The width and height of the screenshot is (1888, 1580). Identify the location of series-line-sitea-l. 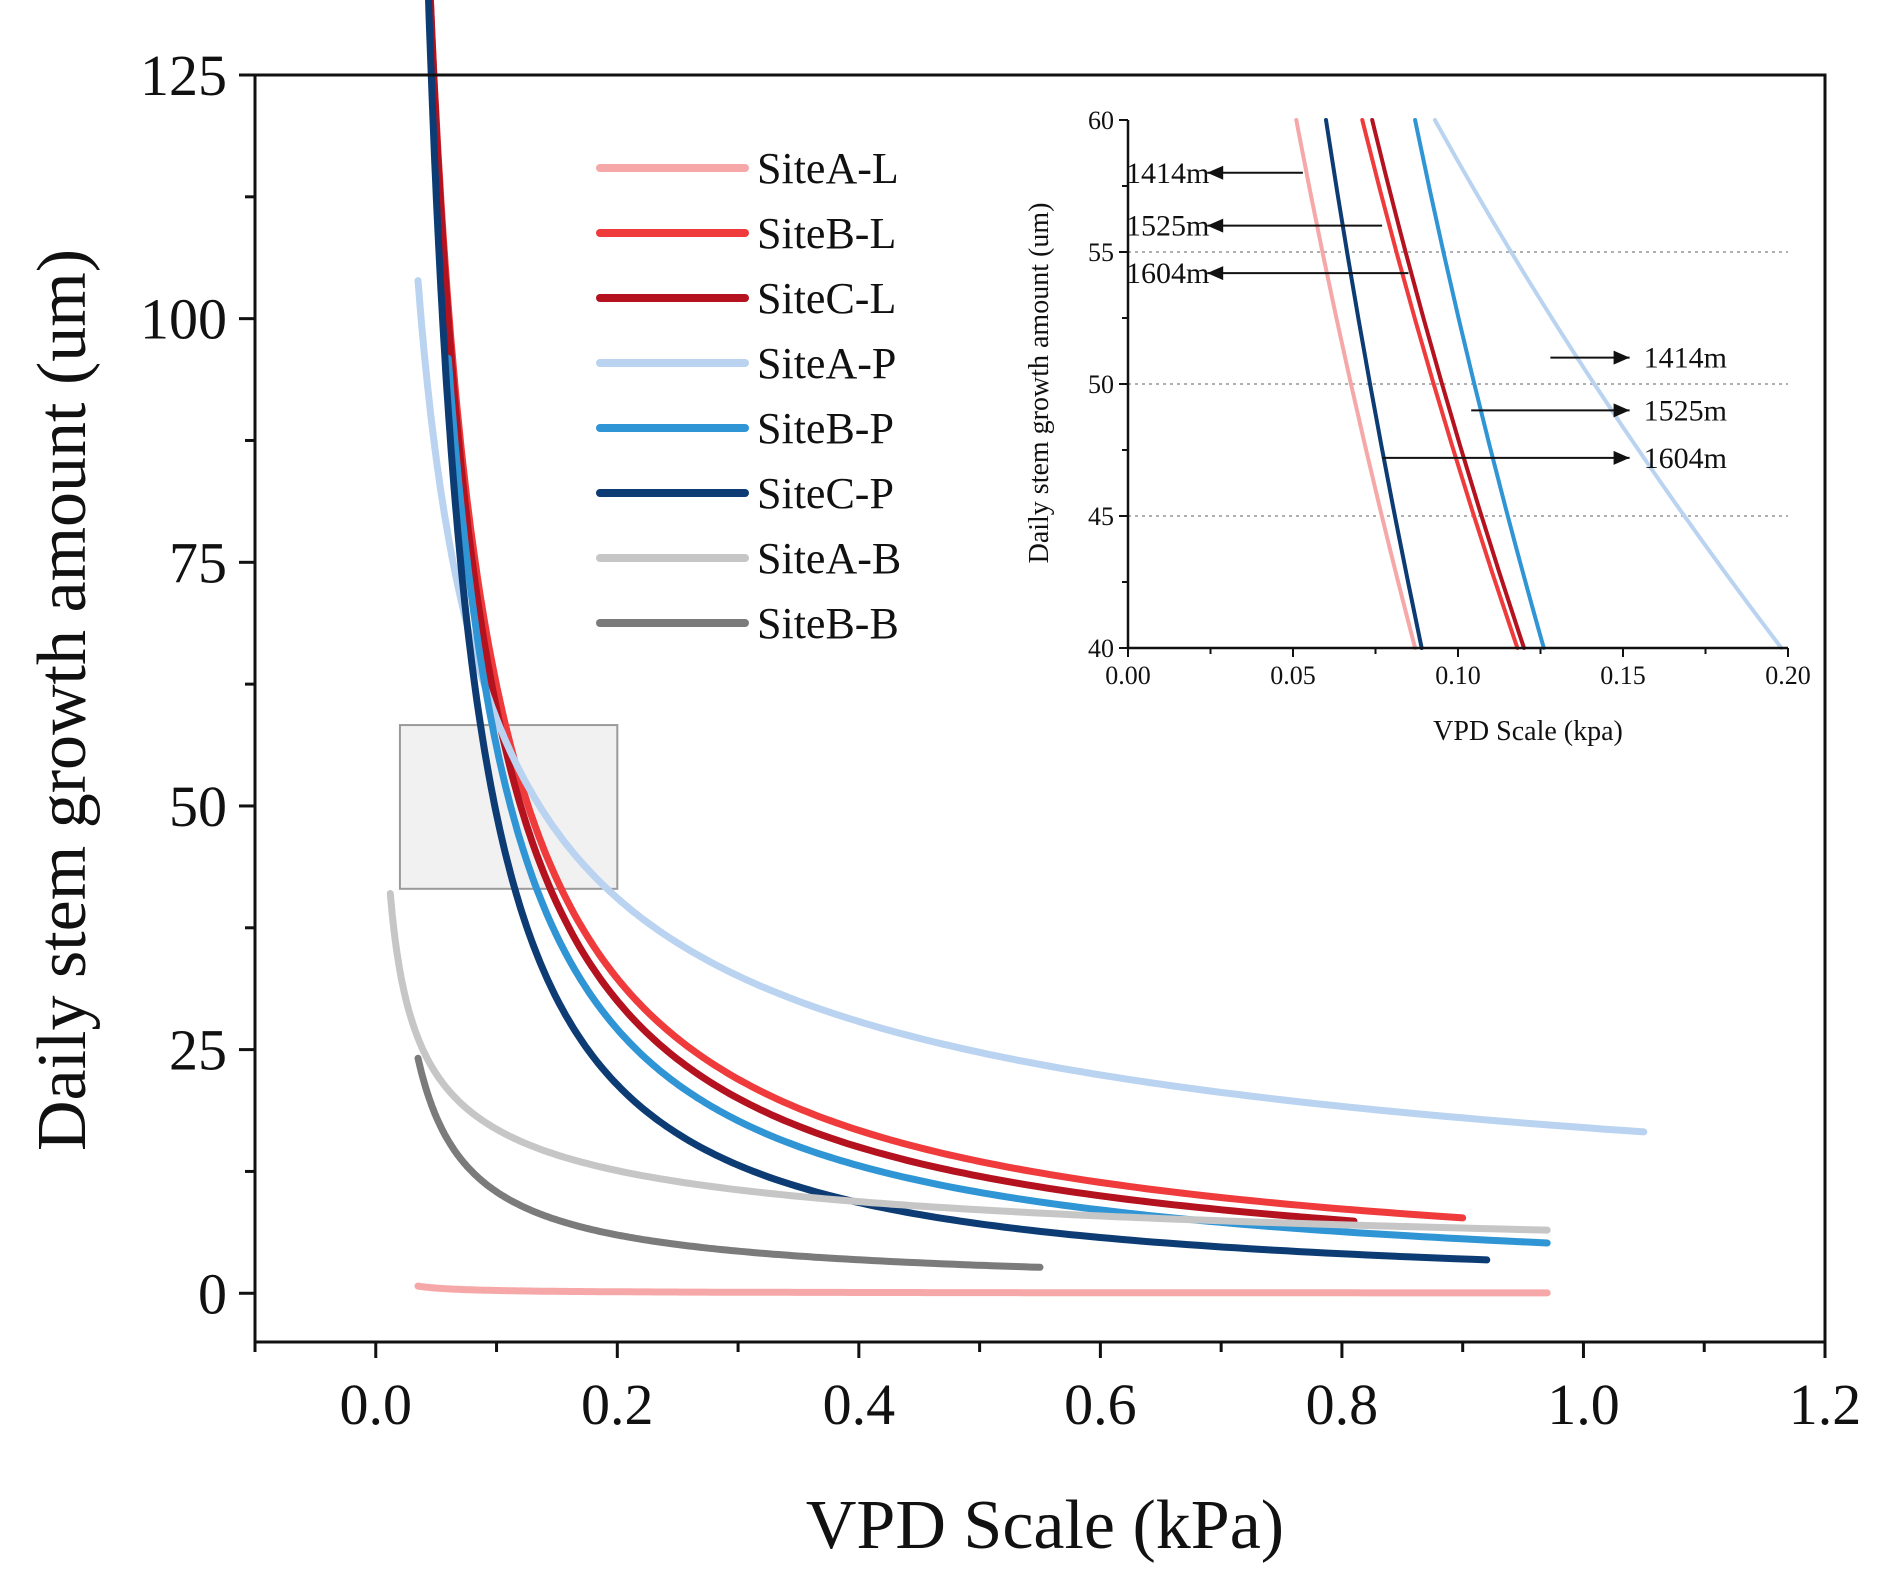
(982, 1289).